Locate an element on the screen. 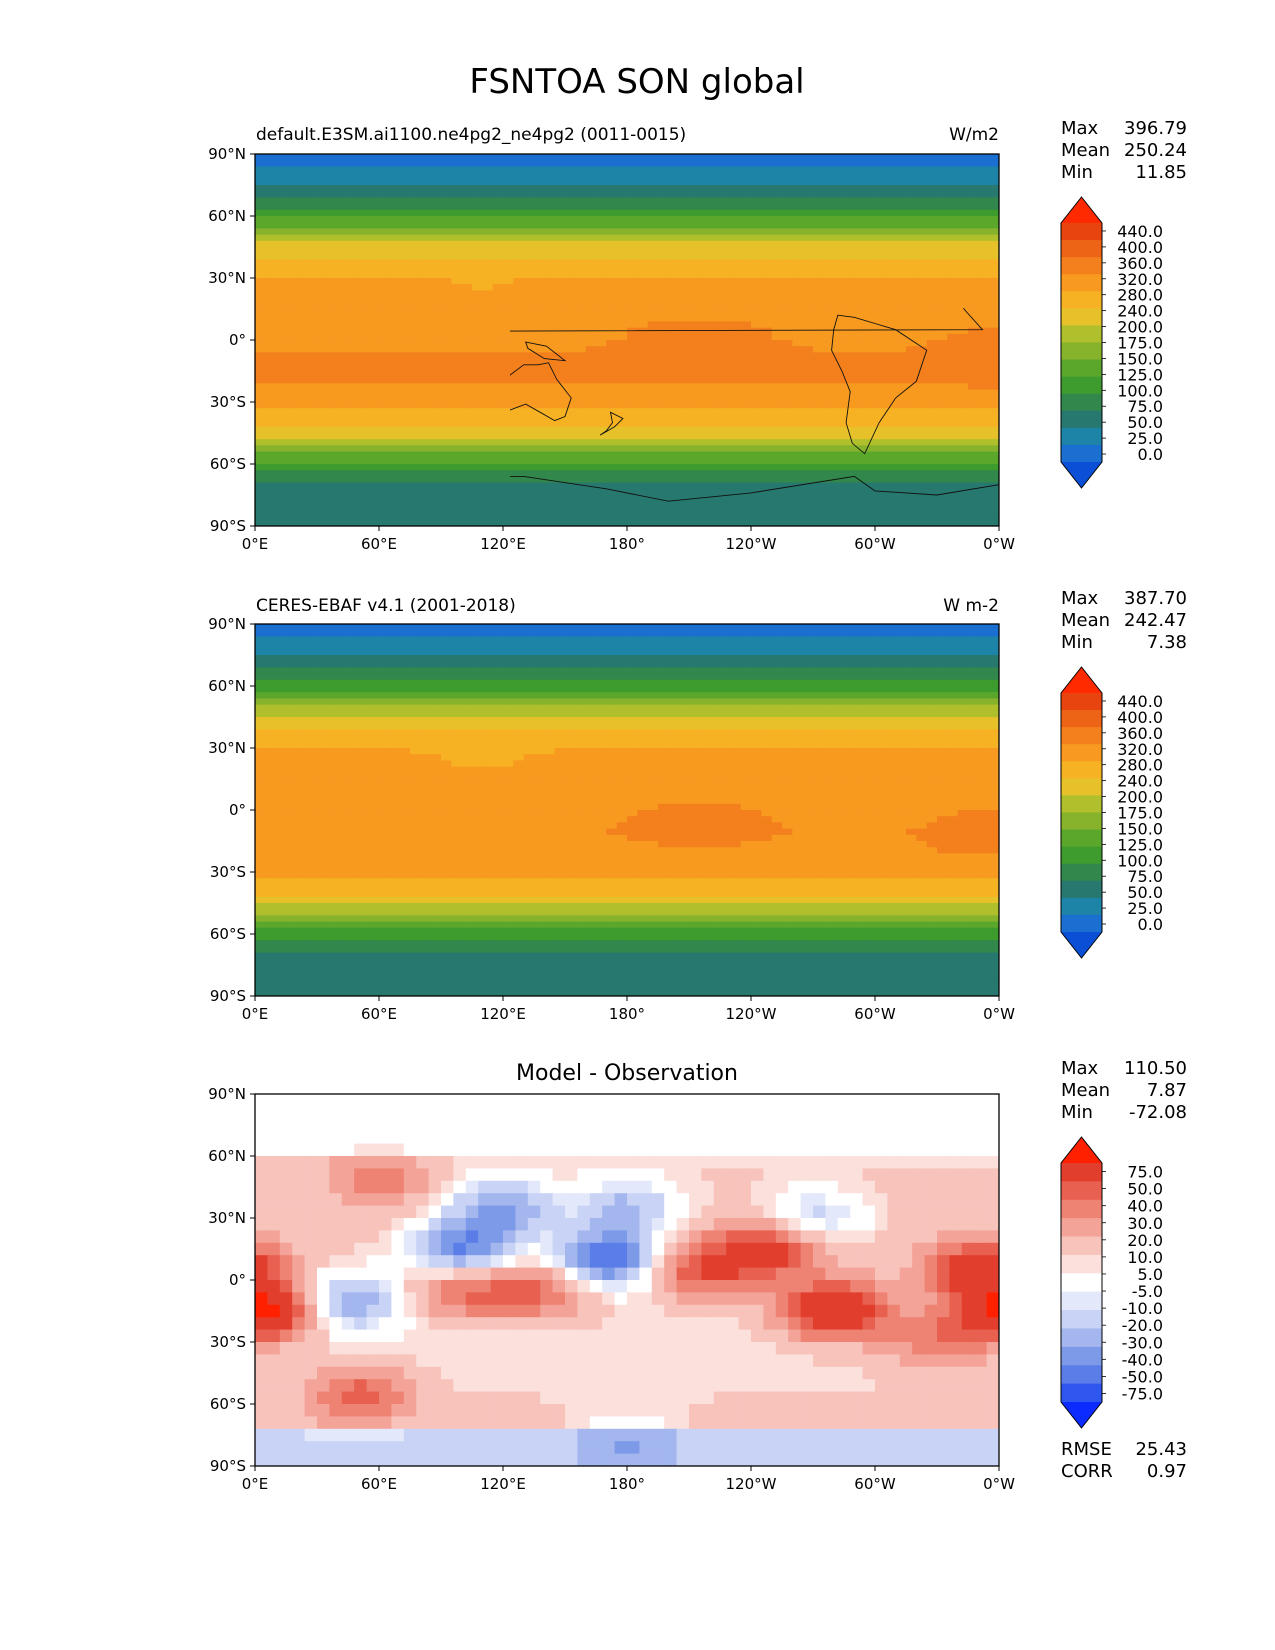 Image resolution: width=1275 pixels, height=1650 pixels. lat-tick-label: 30°S is located at coordinates (228, 402).